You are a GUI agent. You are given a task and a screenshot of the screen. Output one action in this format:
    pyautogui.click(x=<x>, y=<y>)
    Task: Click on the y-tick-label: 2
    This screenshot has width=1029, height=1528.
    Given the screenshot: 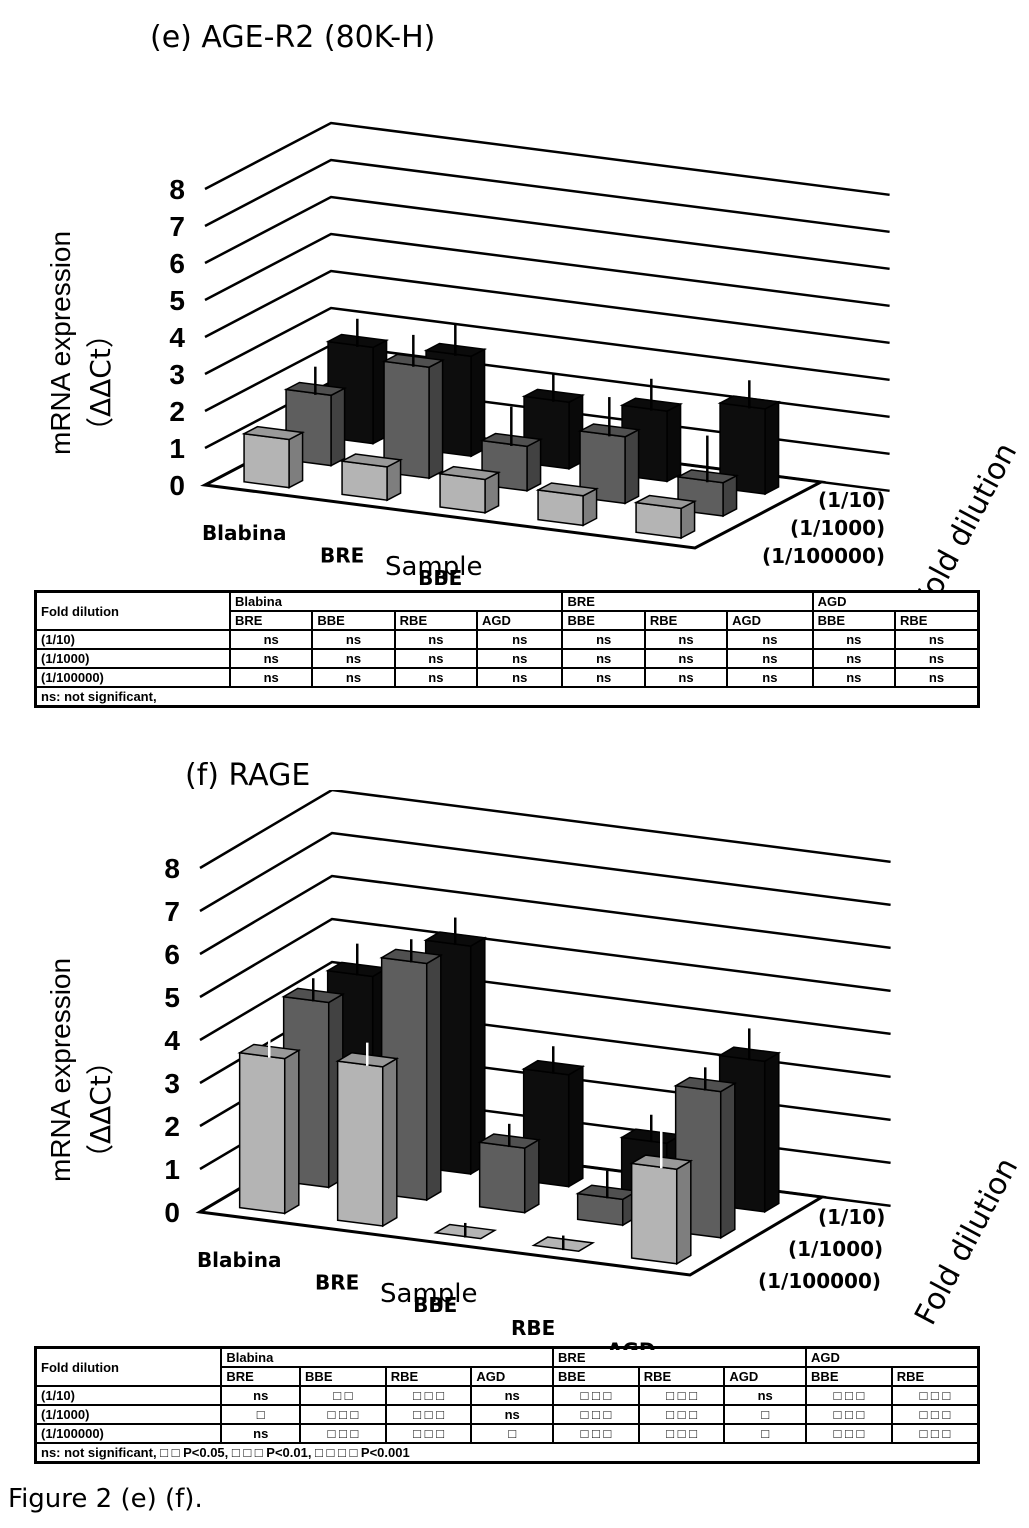 What is the action you would take?
    pyautogui.click(x=172, y=1126)
    